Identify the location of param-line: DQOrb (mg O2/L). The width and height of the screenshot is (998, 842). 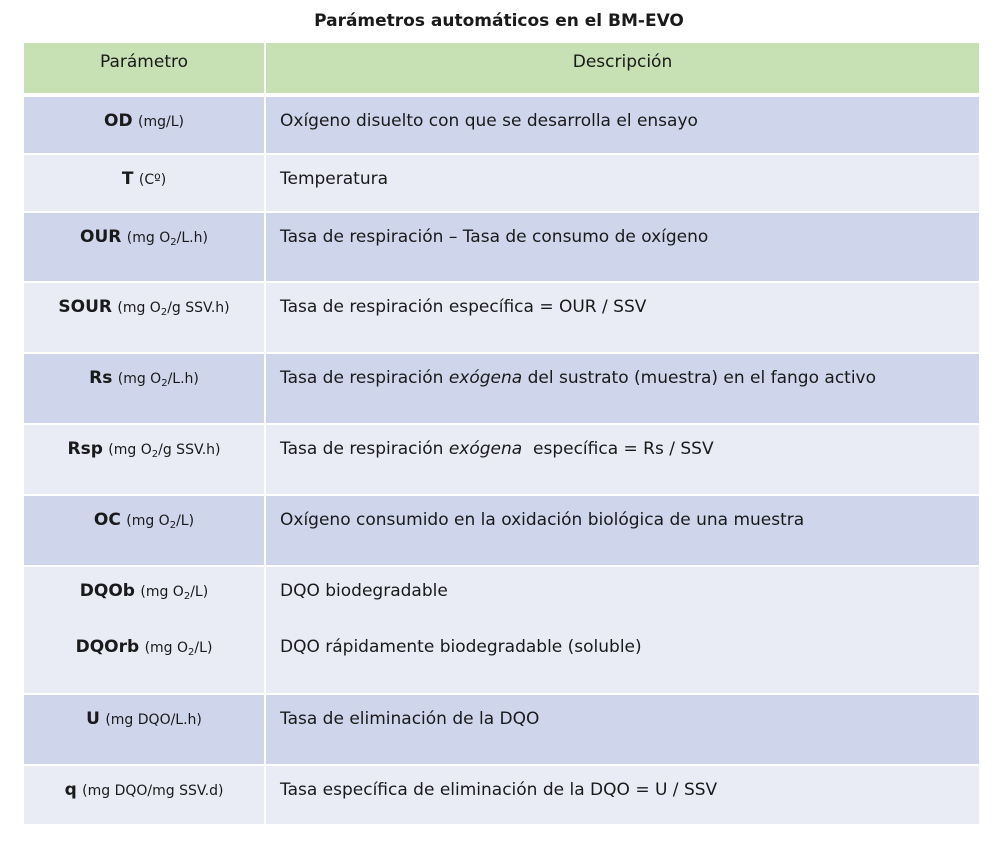
(144, 647).